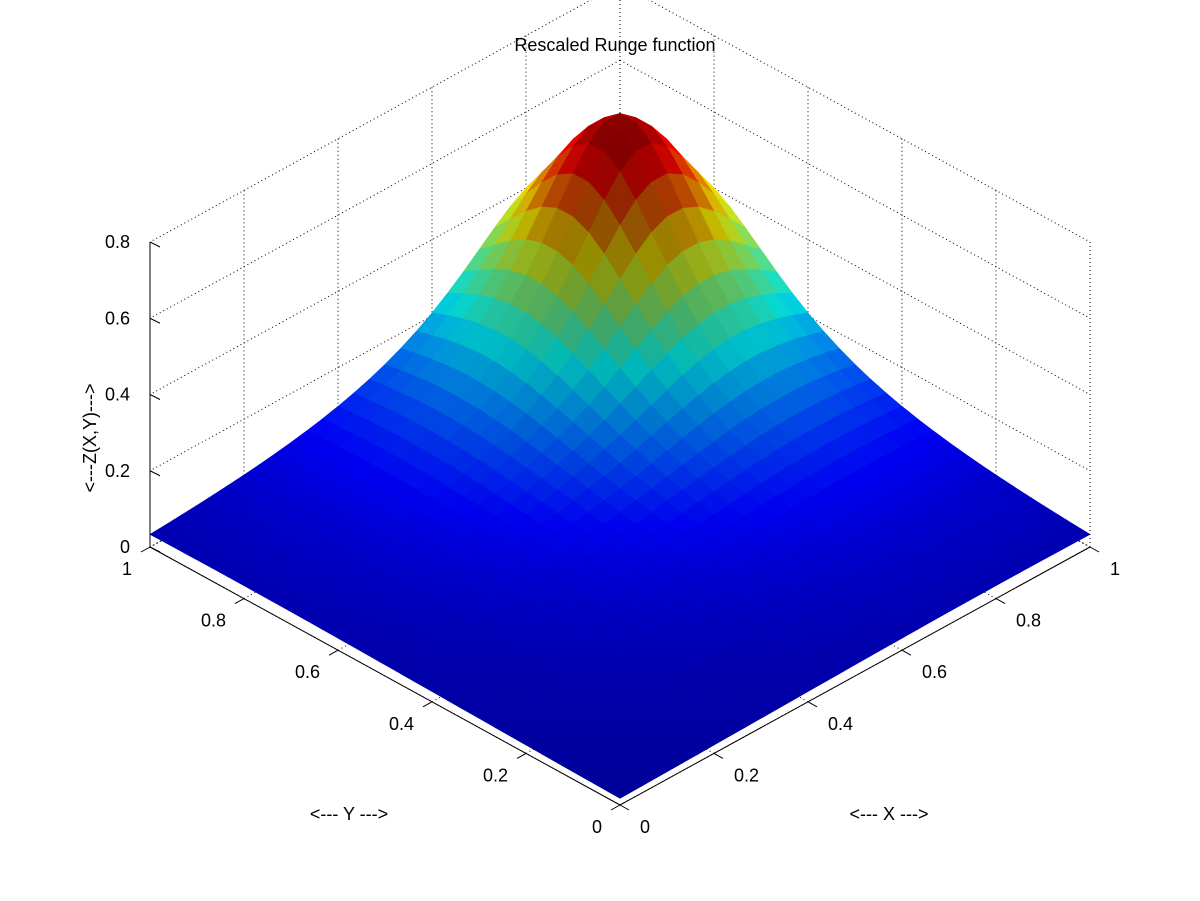  I want to click on x-tick-labels: 0 0.2 0.4 0.6 0.8 1, so click(880, 698).